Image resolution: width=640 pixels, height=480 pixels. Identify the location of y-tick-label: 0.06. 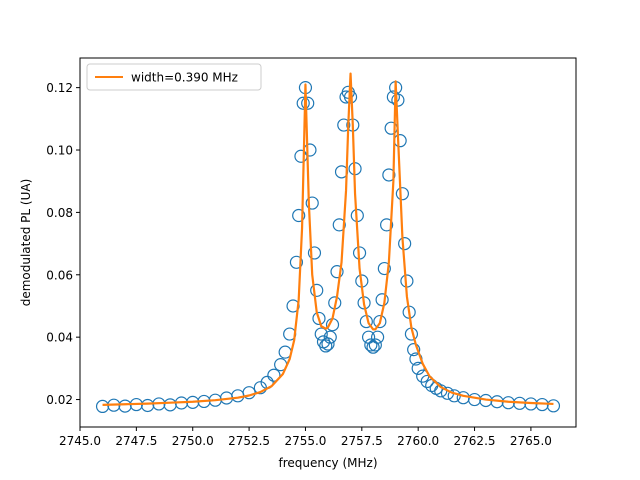
(59, 275).